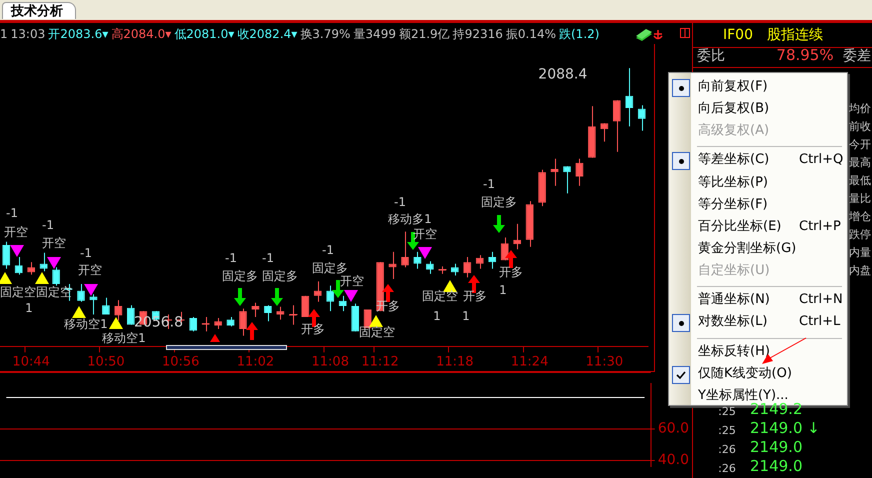 This screenshot has height=478, width=872. What do you see at coordinates (300, 34) in the screenshot?
I see `text: 1 13:03 开2083.6▾ 高2084.0▾ 低2081.0▾ 收2082.4▾ 换3.79% 量3499 额21.9亿 持92316 振0.14% 跌(1.2)` at bounding box center [300, 34].